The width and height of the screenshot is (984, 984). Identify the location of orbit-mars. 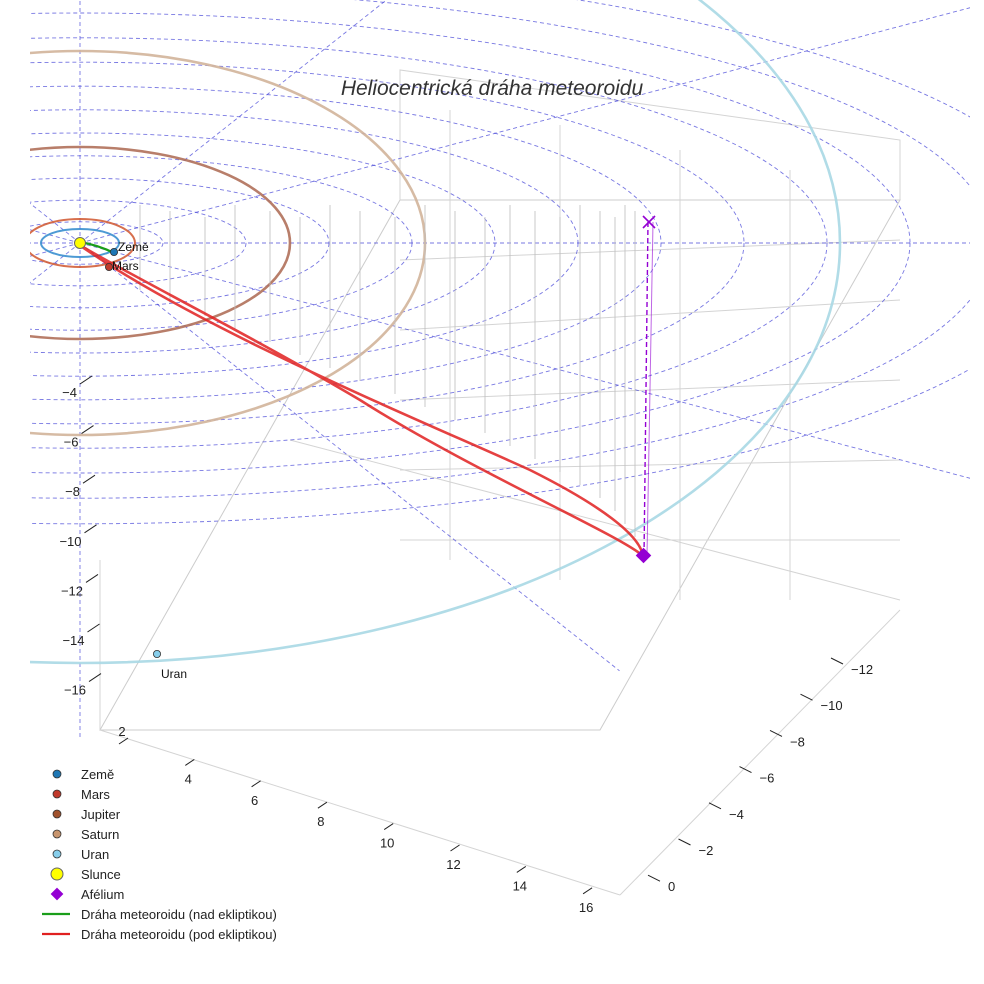
(83, 243).